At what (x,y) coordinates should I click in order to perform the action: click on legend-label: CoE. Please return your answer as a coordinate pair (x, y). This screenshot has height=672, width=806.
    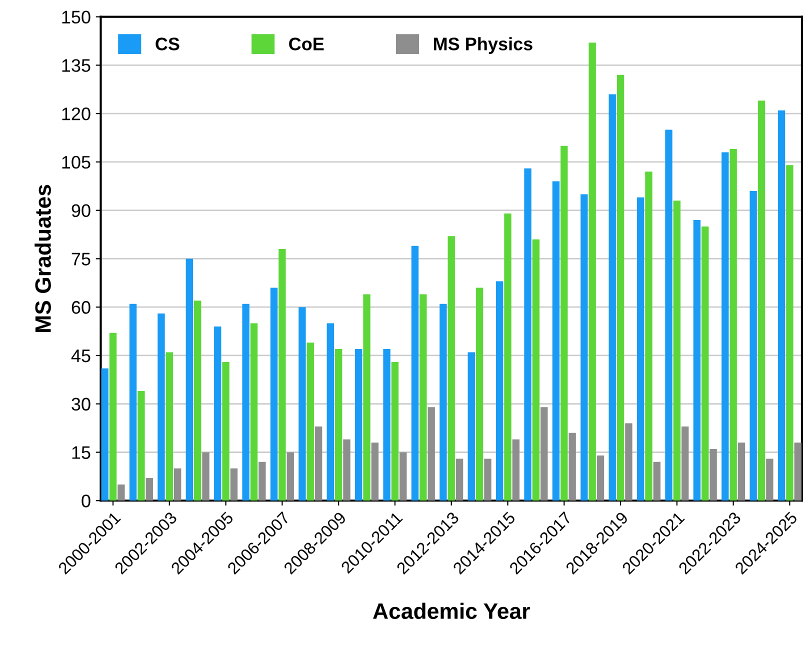
    Looking at the image, I should click on (306, 44).